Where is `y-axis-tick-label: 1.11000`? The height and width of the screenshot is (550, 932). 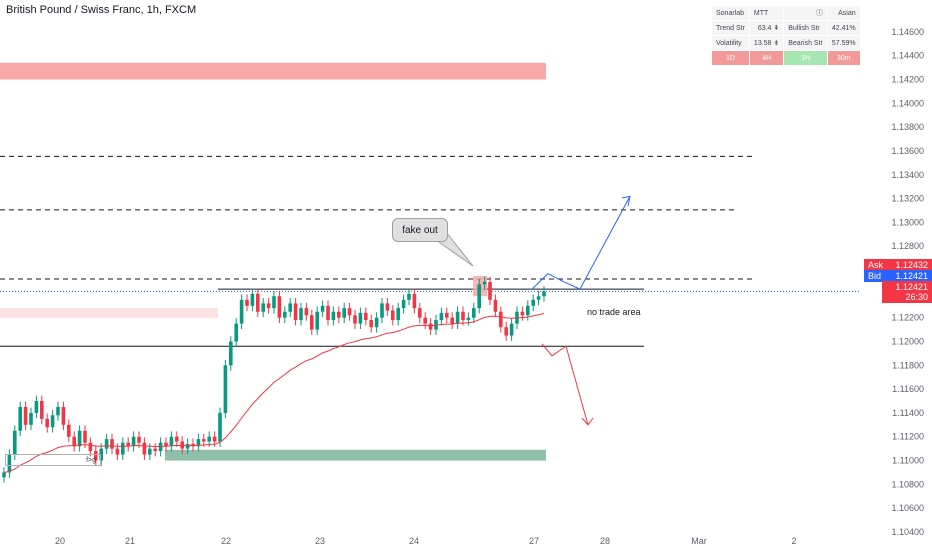
y-axis-tick-label: 1.11000 is located at coordinates (908, 461).